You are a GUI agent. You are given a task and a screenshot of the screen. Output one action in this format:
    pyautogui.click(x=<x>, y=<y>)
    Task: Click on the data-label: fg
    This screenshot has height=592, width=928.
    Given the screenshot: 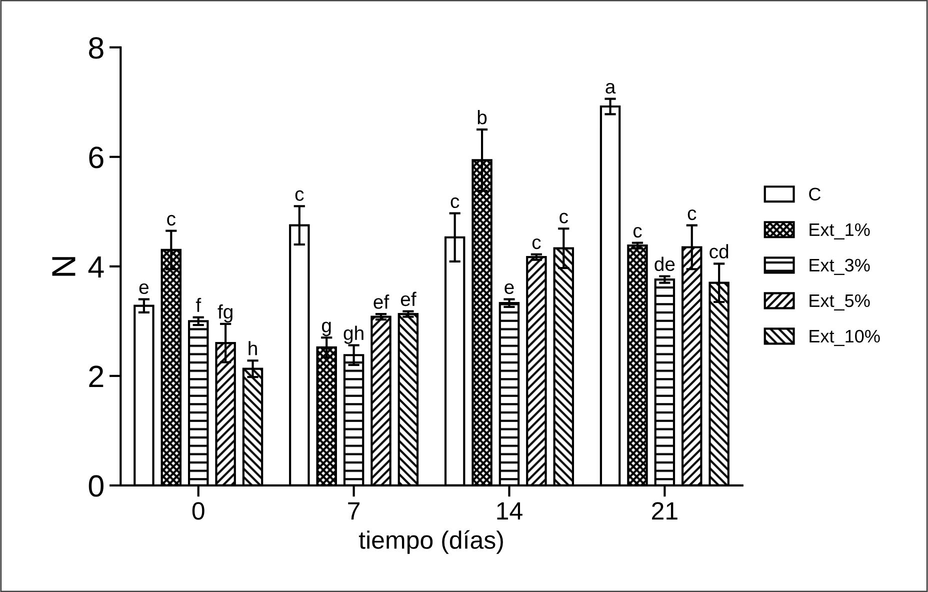 What is the action you would take?
    pyautogui.click(x=225, y=313)
    